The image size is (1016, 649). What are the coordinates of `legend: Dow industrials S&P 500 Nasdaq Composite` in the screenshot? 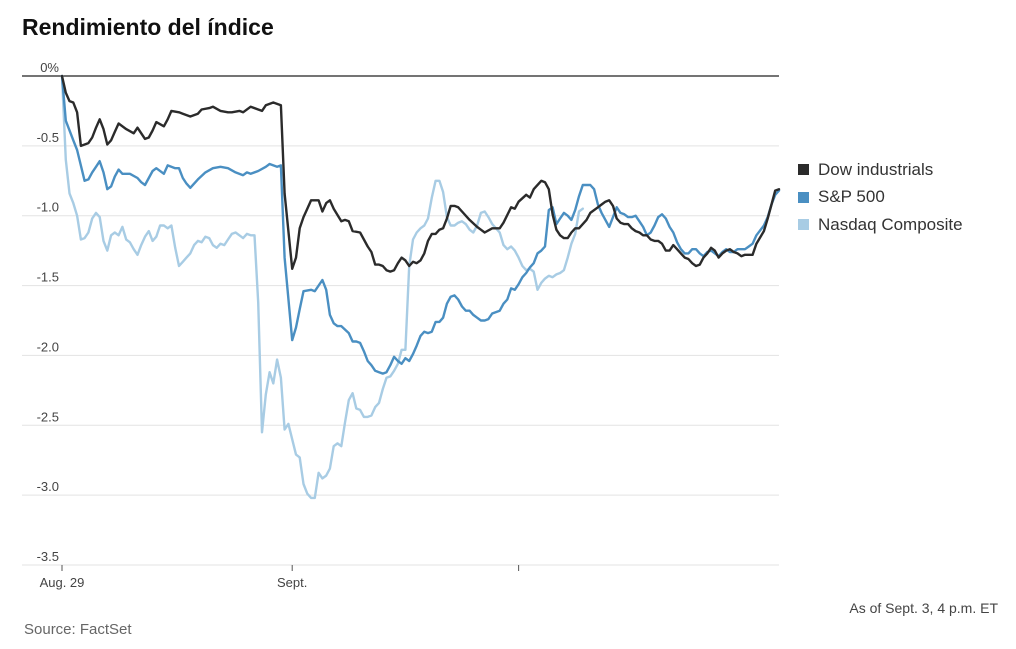 It's located at (880, 197).